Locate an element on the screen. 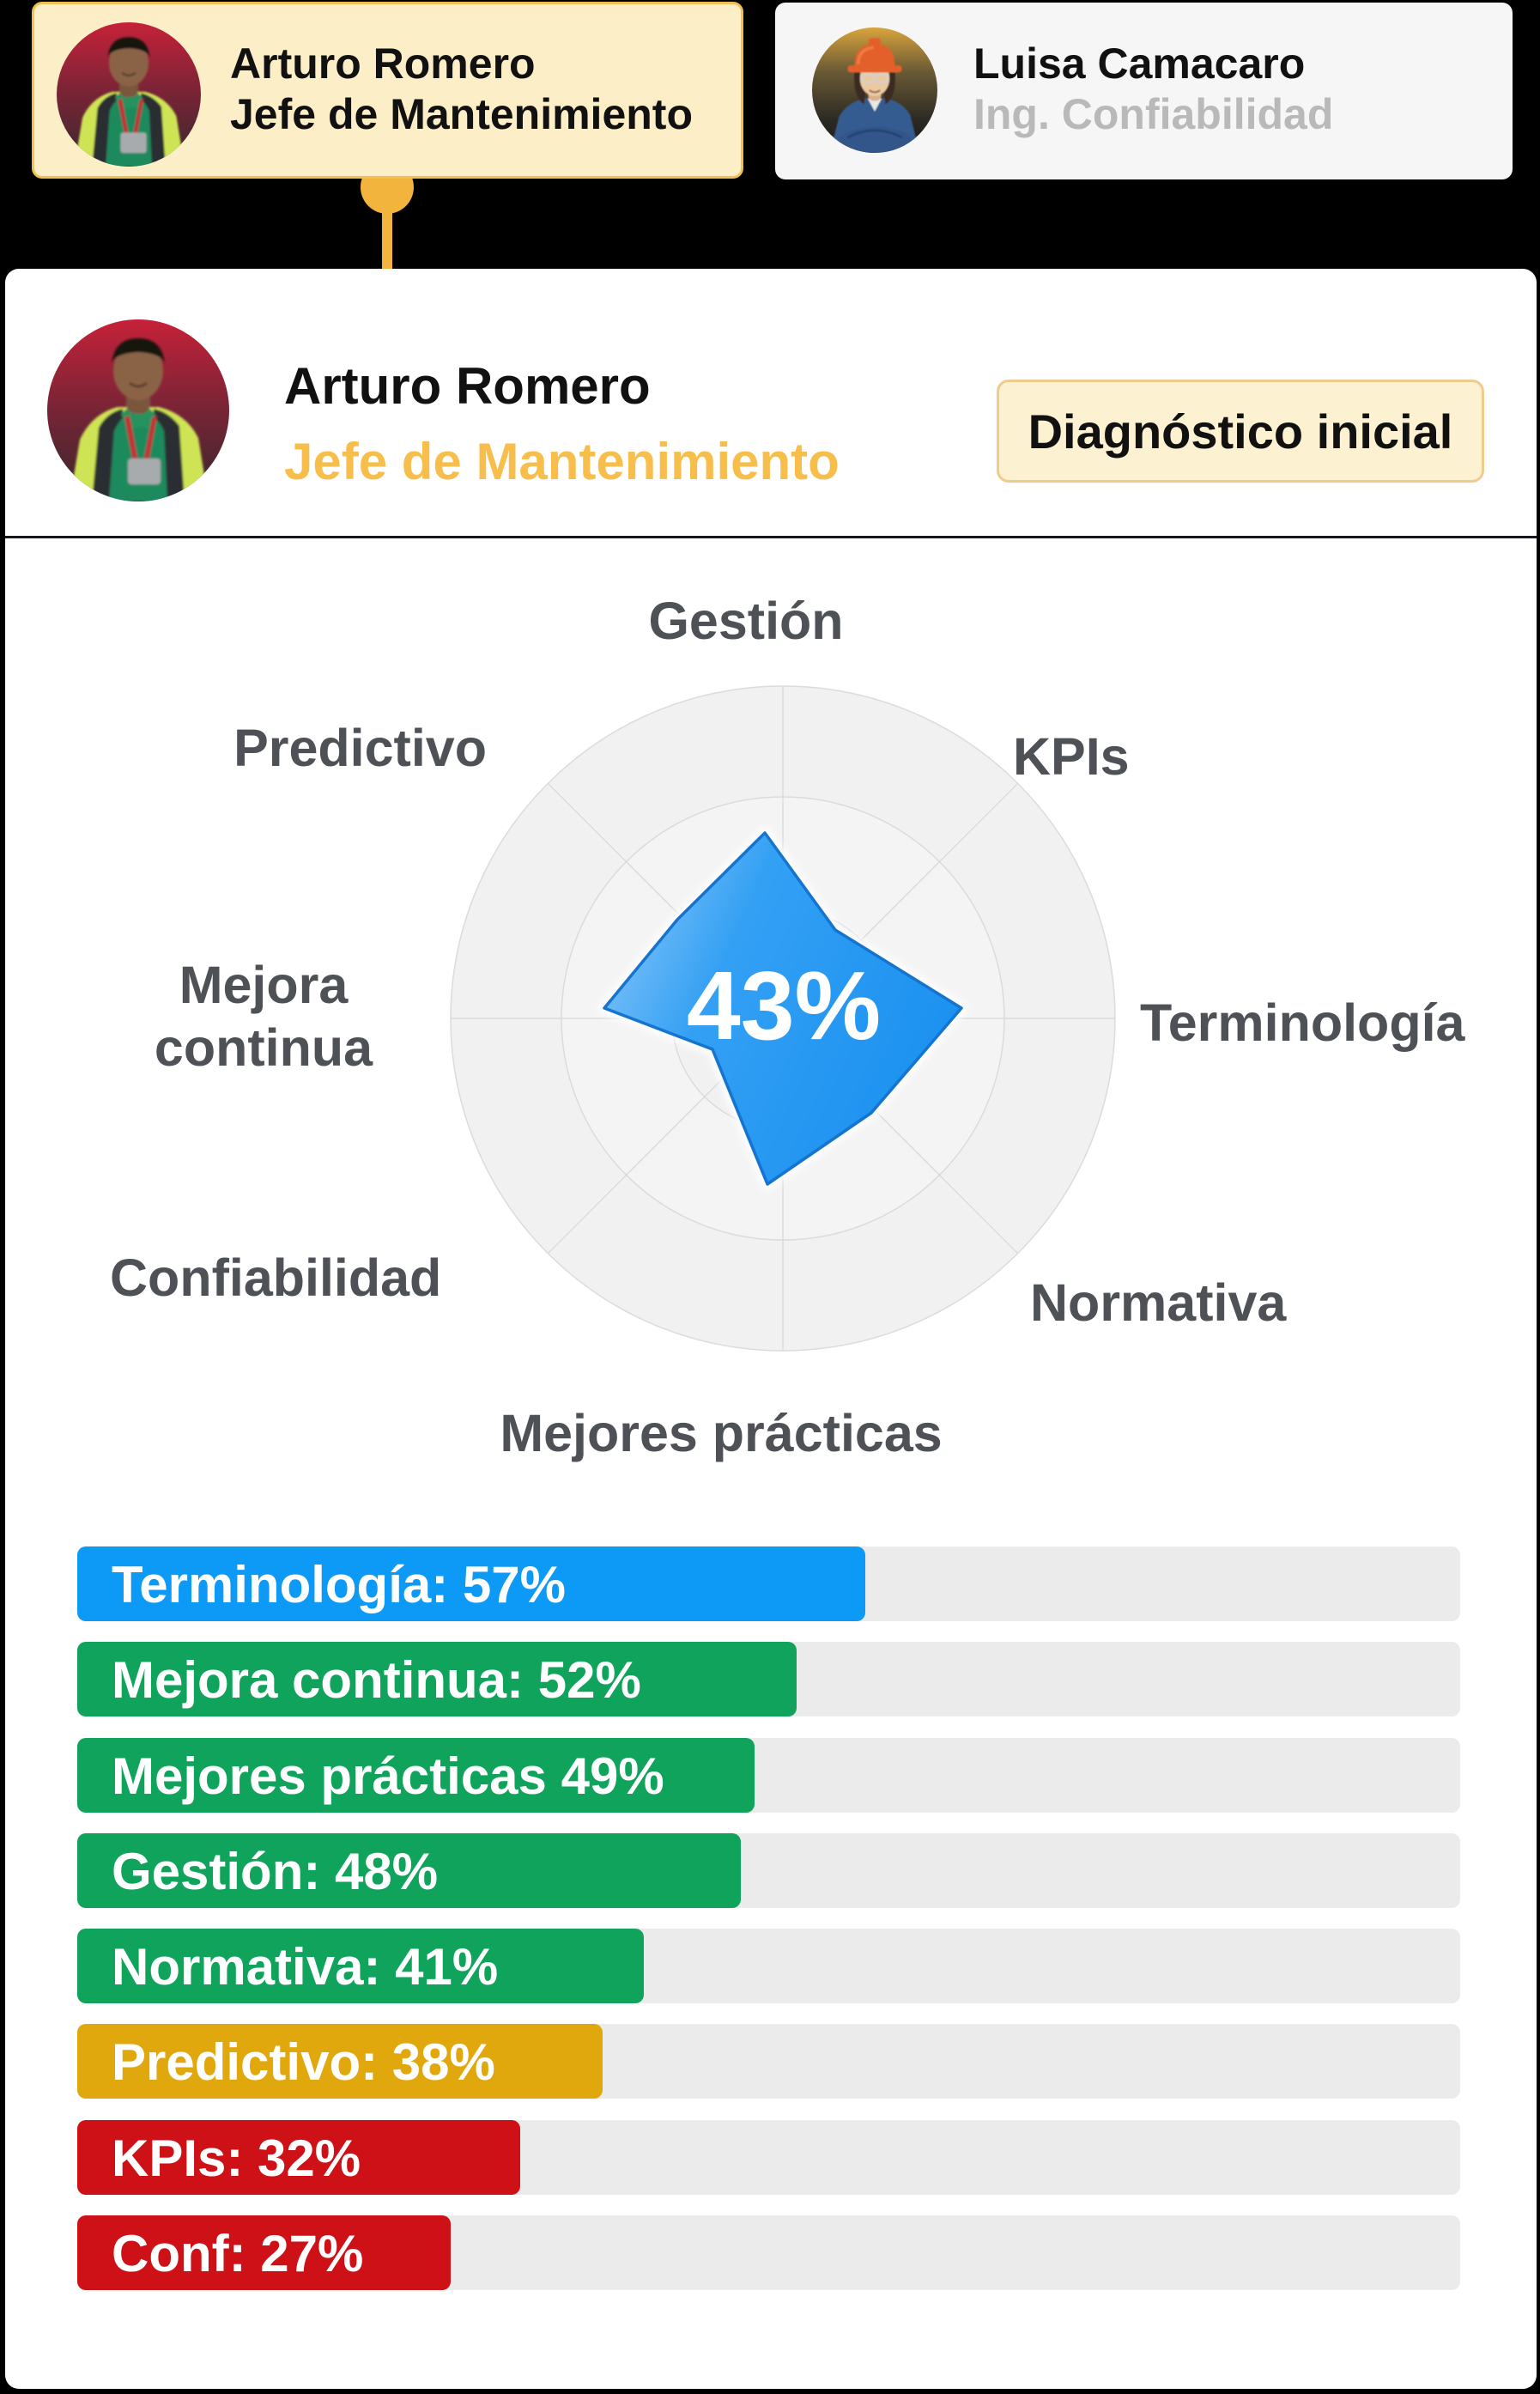  svg-text: continua is located at coordinates (264, 1047).